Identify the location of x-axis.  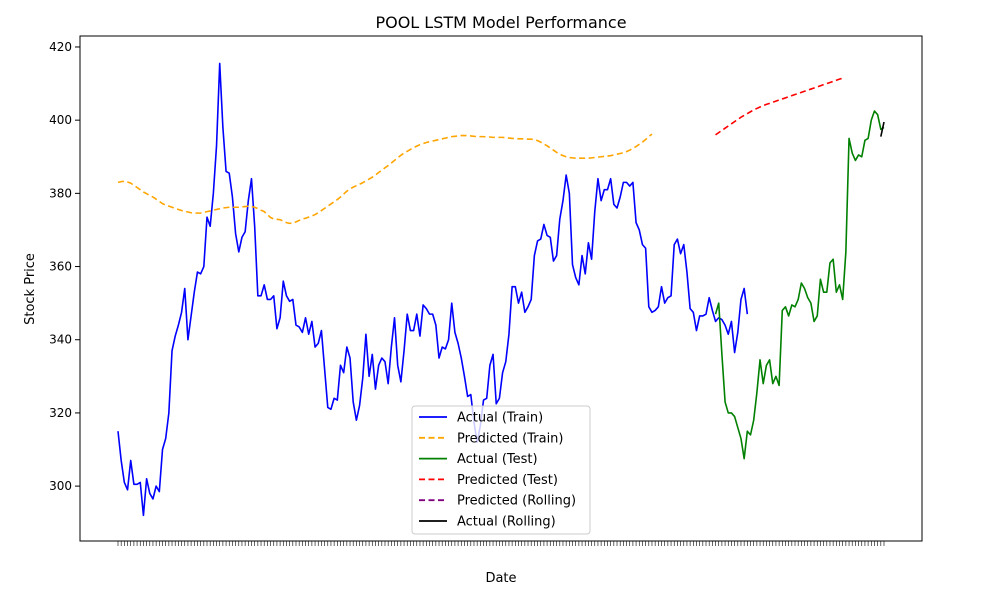
(501, 543).